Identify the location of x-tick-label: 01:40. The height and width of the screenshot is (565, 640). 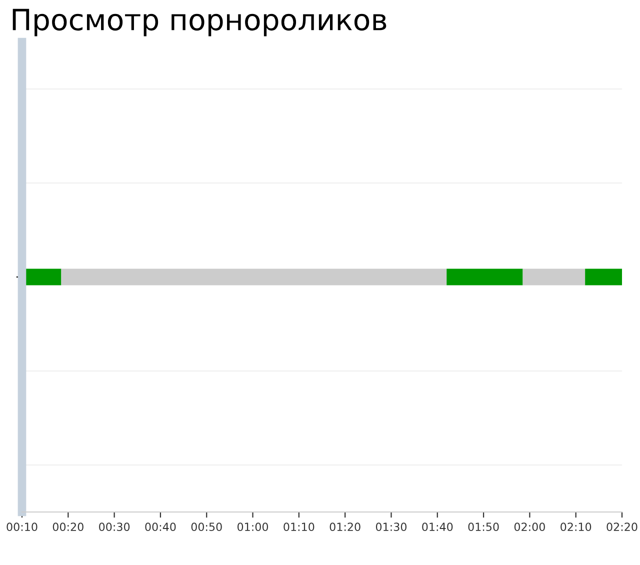
(437, 527).